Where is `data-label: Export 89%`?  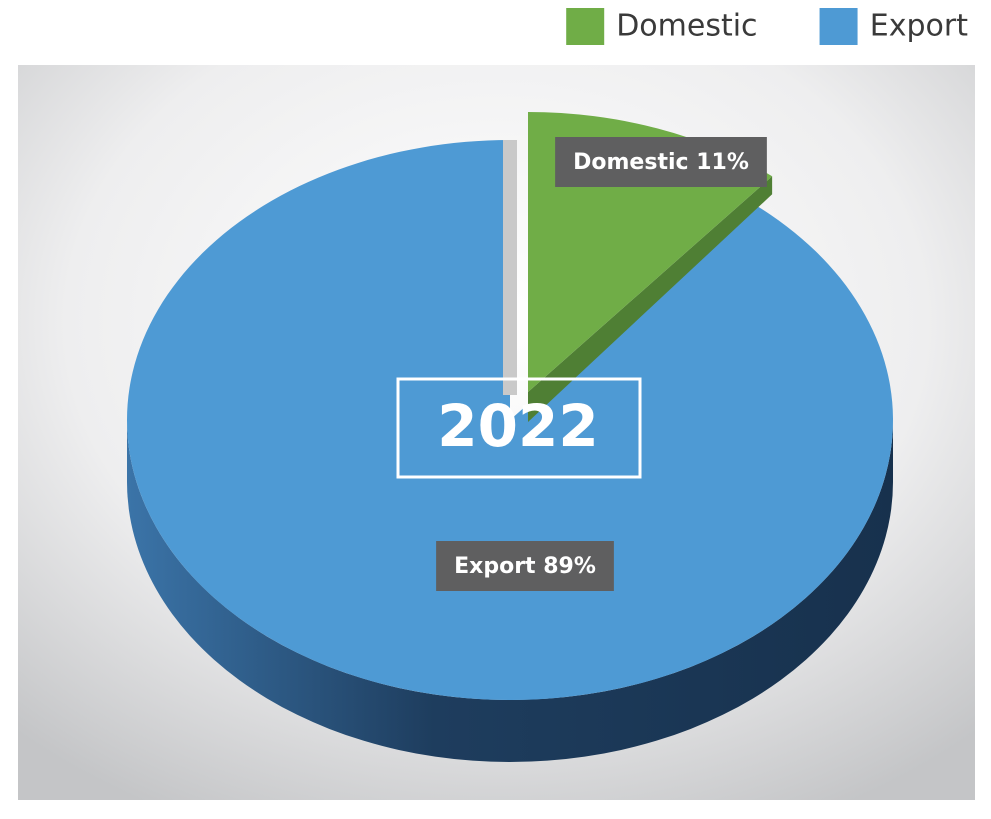
data-label: Export 89% is located at coordinates (525, 566).